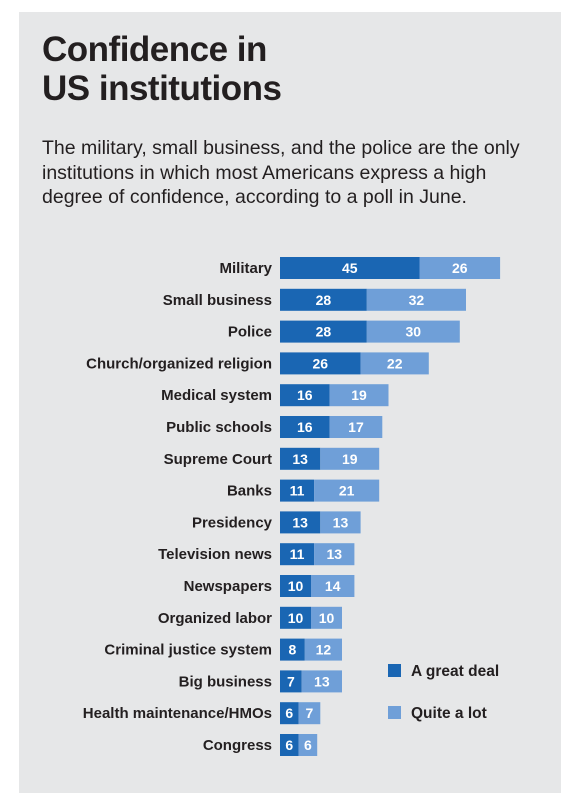  I want to click on bar-quite-a-lot-health-maintenance-hmos, so click(309, 713).